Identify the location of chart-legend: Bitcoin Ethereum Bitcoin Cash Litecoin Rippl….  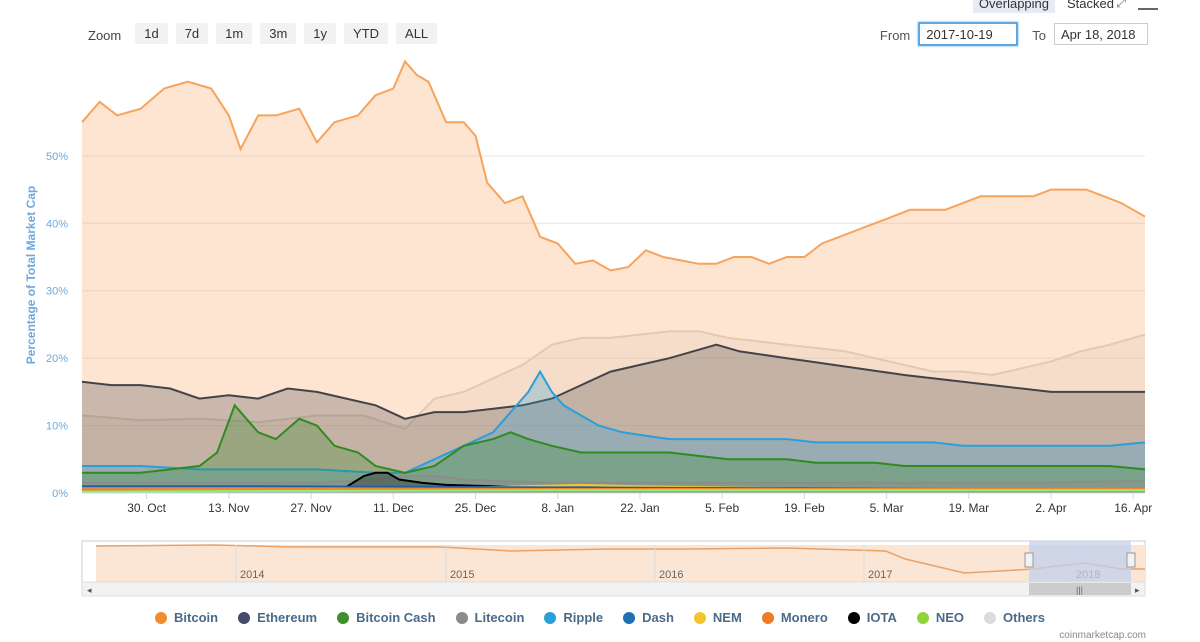
(600, 617).